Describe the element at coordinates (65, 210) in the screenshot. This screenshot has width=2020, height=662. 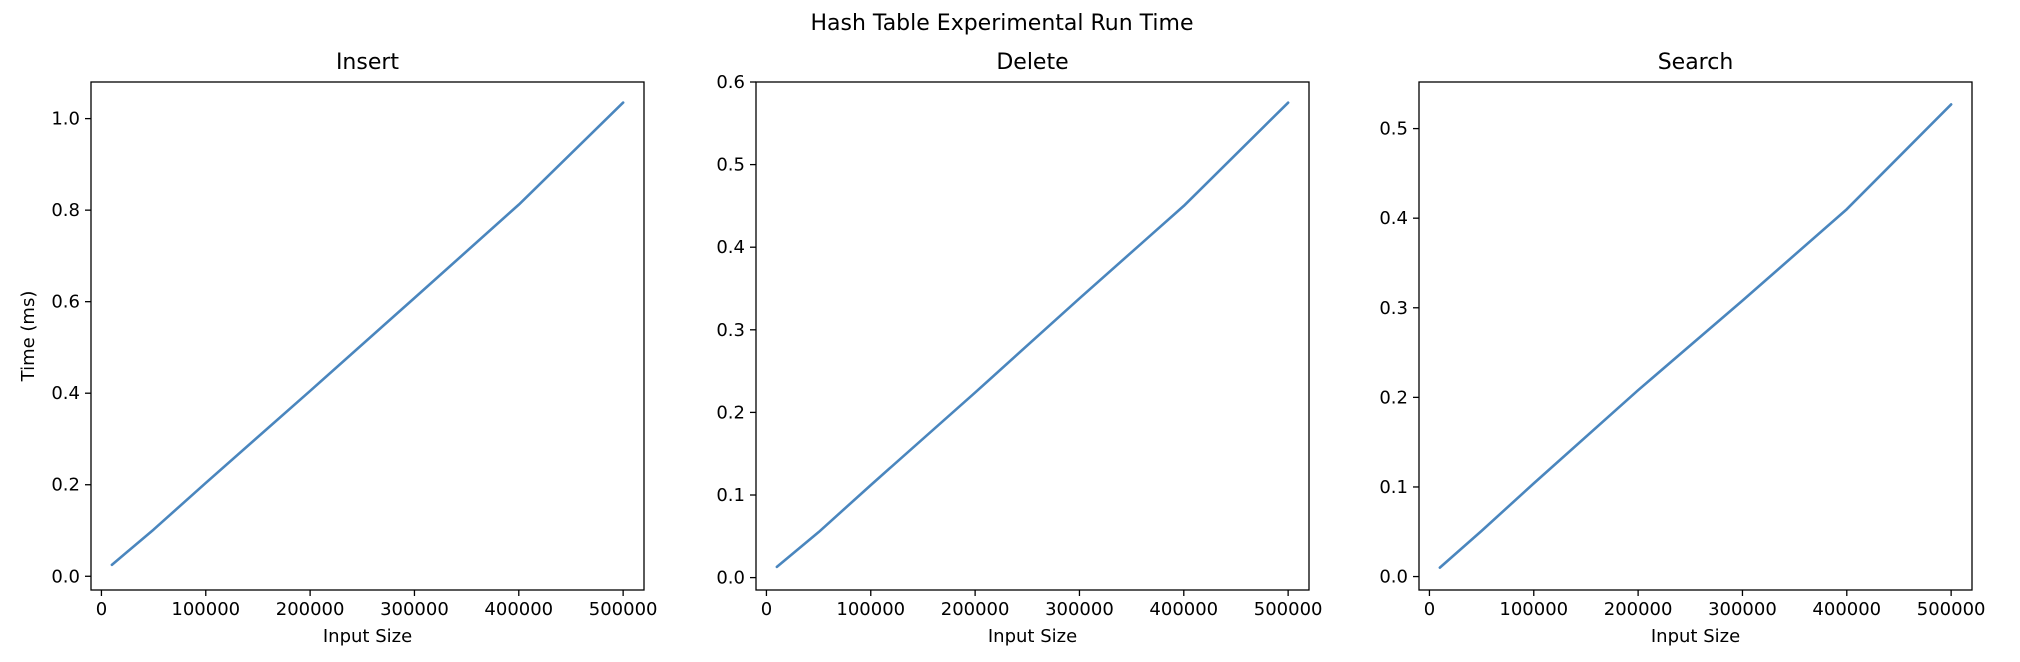
I see `y-tick-label: 0.8` at that location.